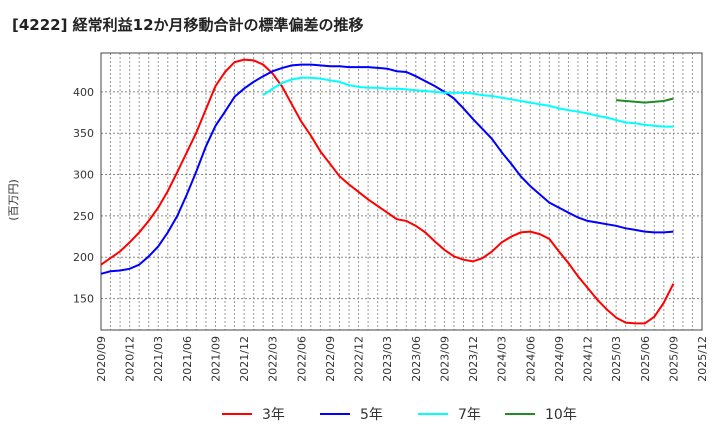 The height and width of the screenshot is (440, 720). I want to click on x-tick-label: 2021/09, so click(215, 359).